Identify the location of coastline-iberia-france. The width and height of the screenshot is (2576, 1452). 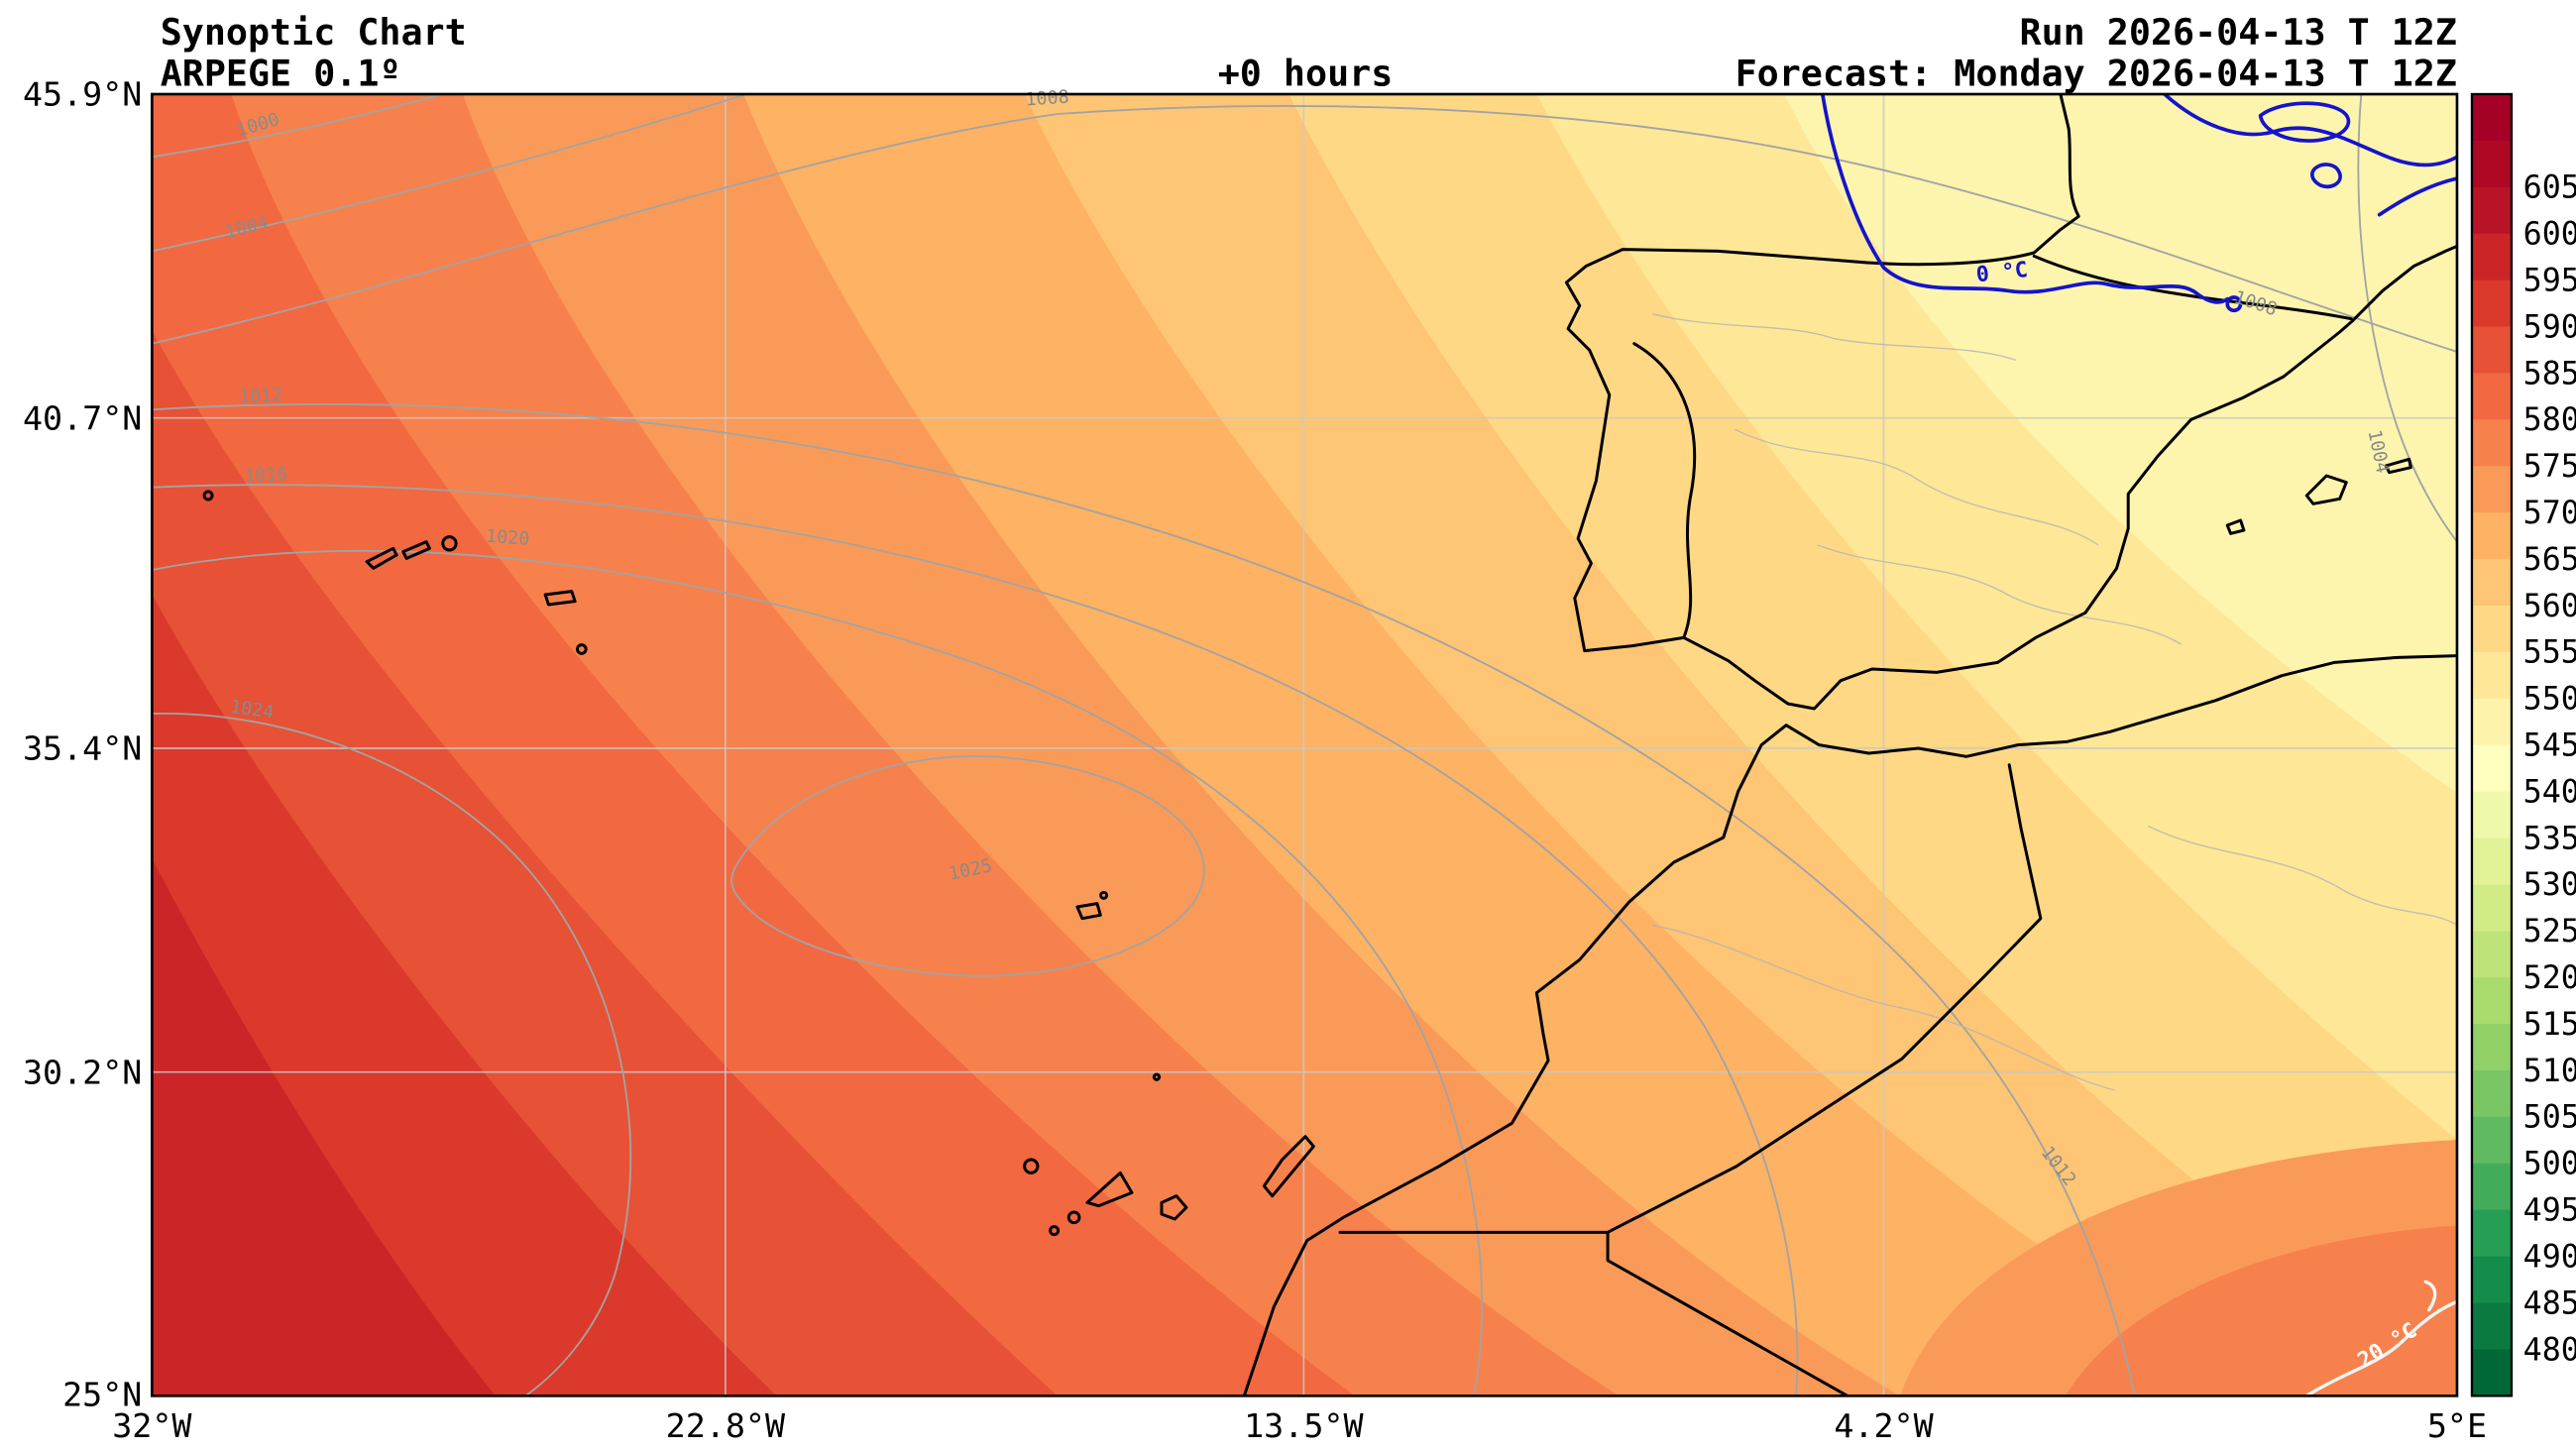
(2010, 402).